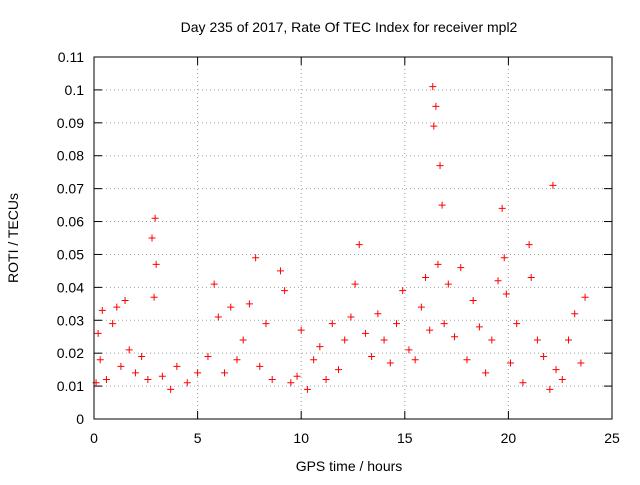 The height and width of the screenshot is (485, 640). I want to click on y-tick-label: 0.02, so click(70, 353).